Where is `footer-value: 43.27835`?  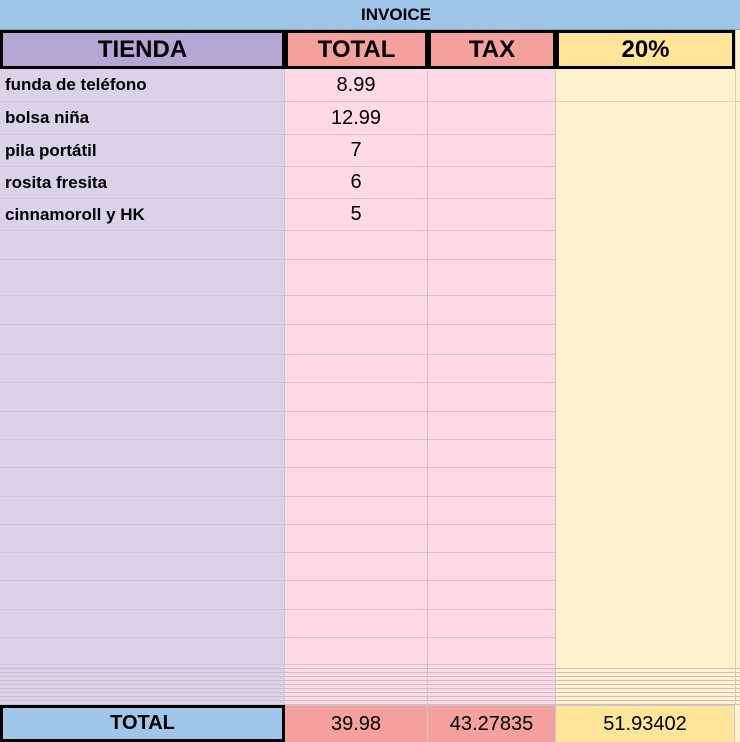
footer-value: 43.27835 is located at coordinates (492, 723).